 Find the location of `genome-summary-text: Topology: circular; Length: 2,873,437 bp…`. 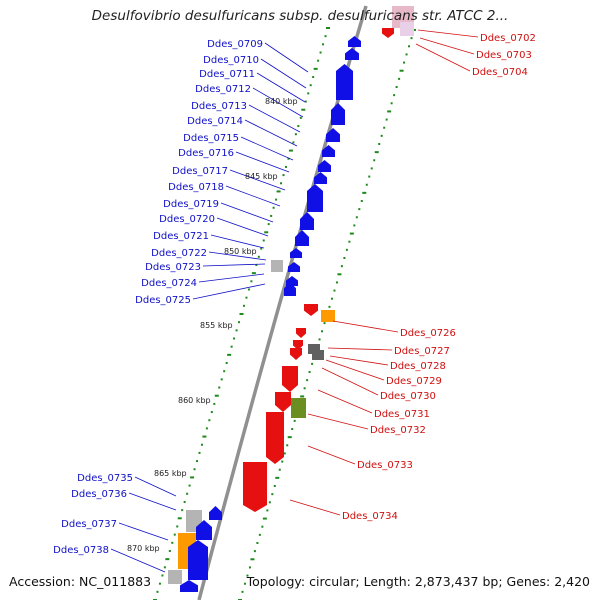

genome-summary-text: Topology: circular; Length: 2,873,437 bp… is located at coordinates (418, 581).